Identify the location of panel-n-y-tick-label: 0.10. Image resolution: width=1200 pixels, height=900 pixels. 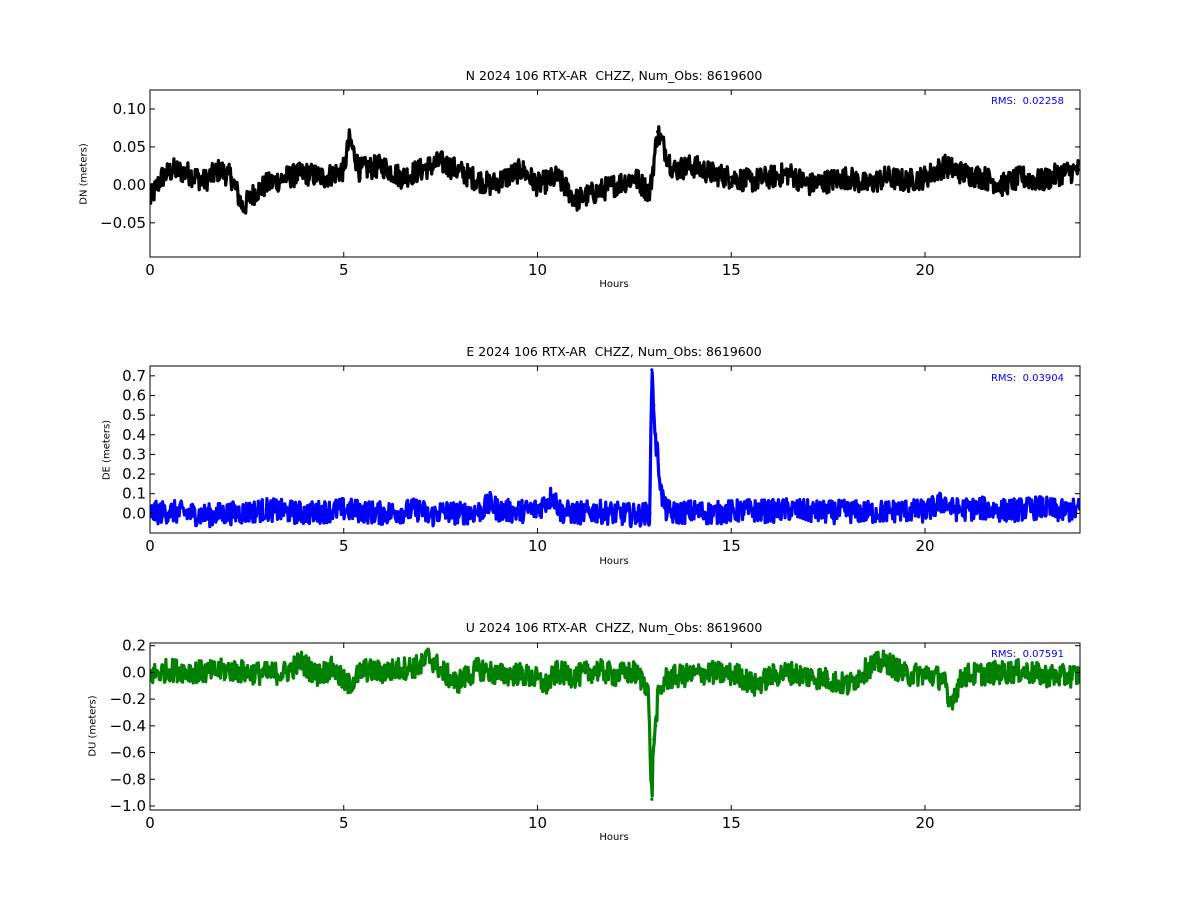
(129, 109).